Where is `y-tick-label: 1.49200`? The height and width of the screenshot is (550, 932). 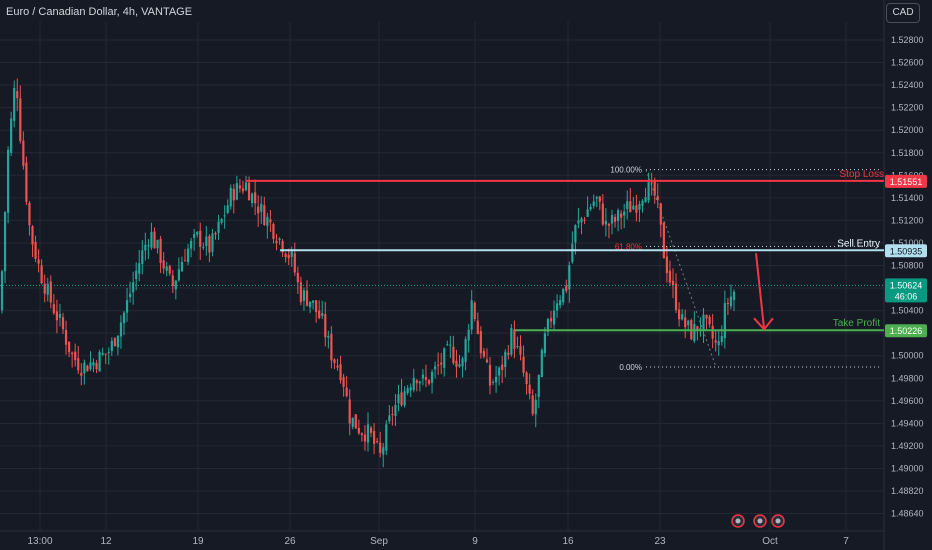 y-tick-label: 1.49200 is located at coordinates (907, 446).